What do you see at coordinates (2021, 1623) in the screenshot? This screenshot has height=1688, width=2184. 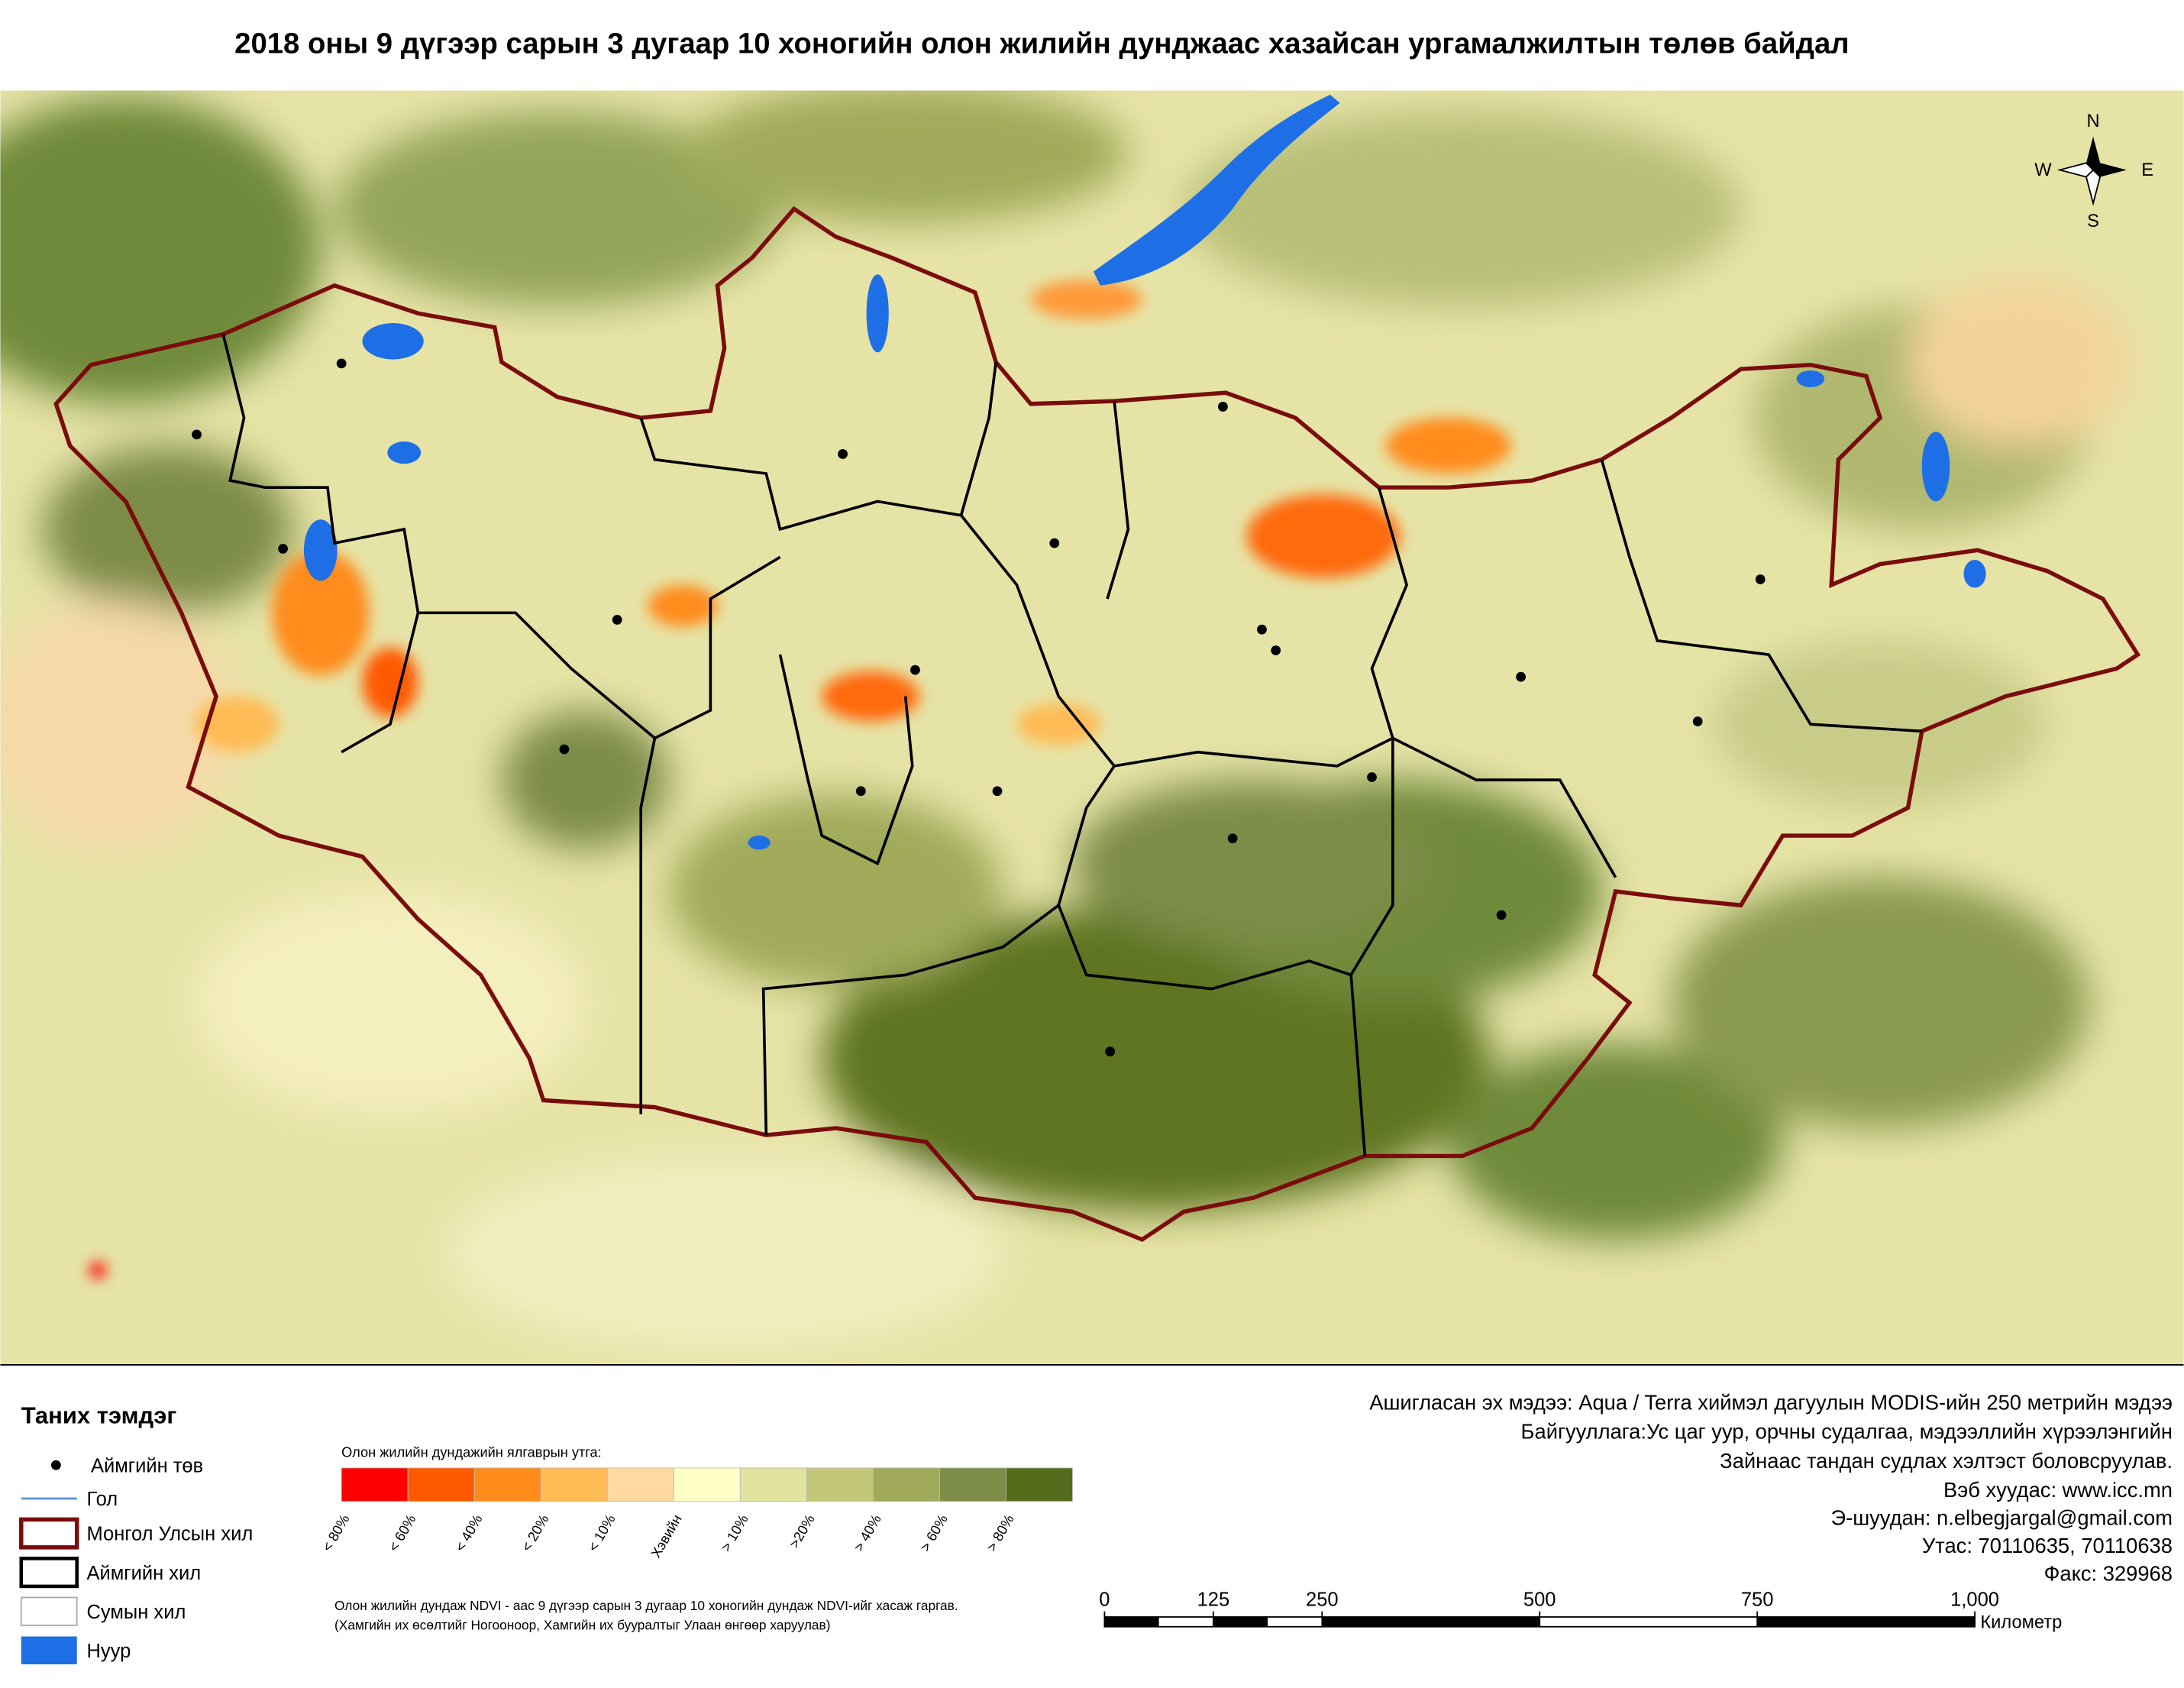 I see `scale-unit: Километр` at bounding box center [2021, 1623].